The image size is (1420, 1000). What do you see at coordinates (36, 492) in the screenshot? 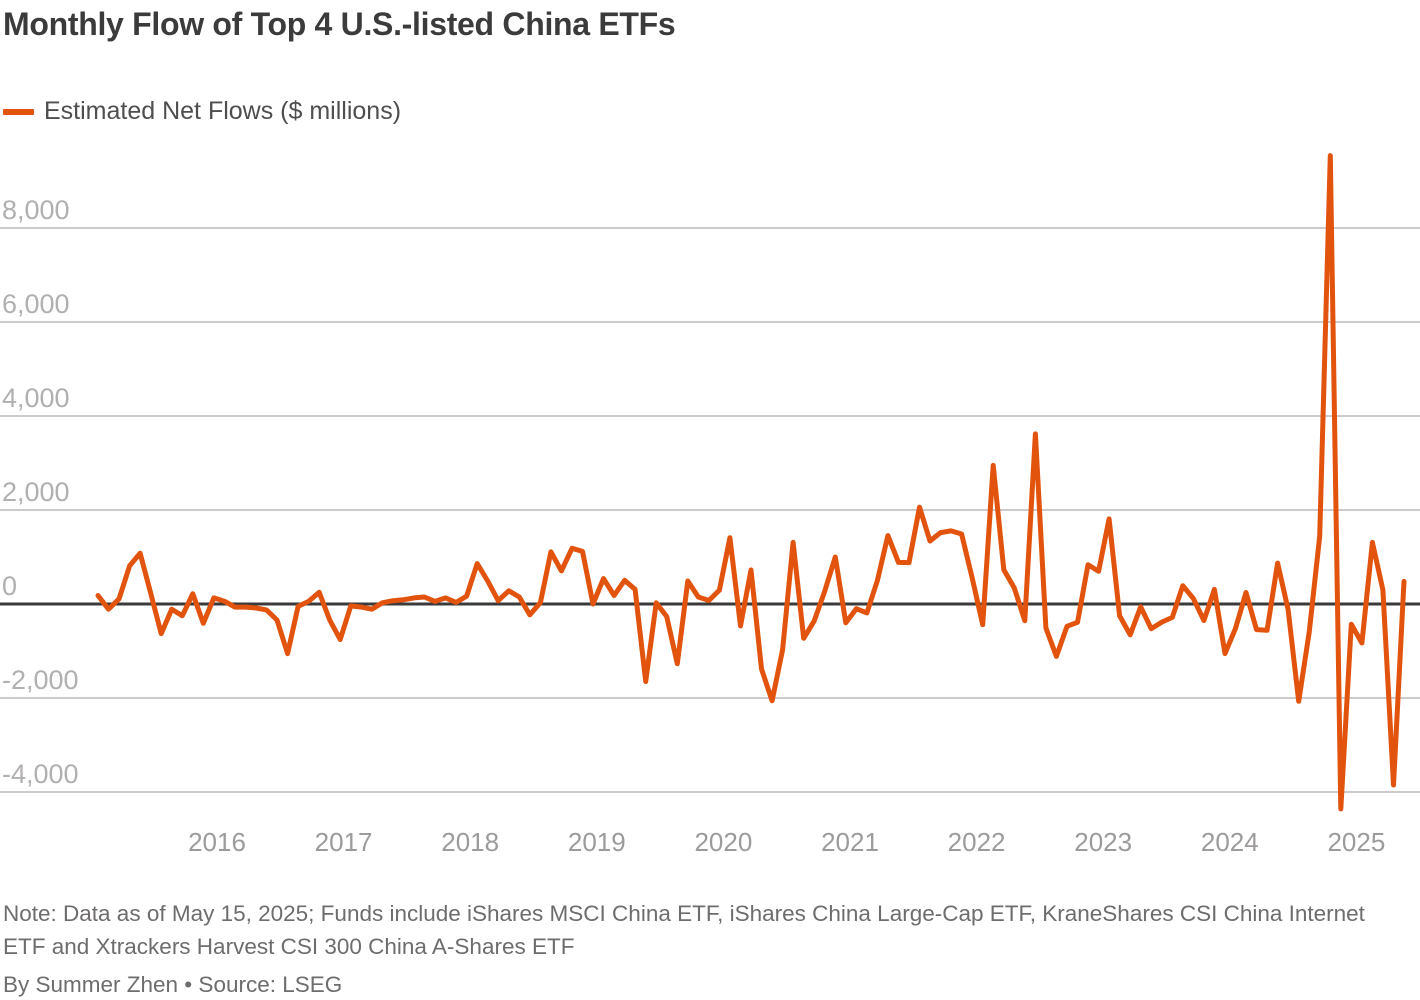
I see `y-axis-label: 2,000` at bounding box center [36, 492].